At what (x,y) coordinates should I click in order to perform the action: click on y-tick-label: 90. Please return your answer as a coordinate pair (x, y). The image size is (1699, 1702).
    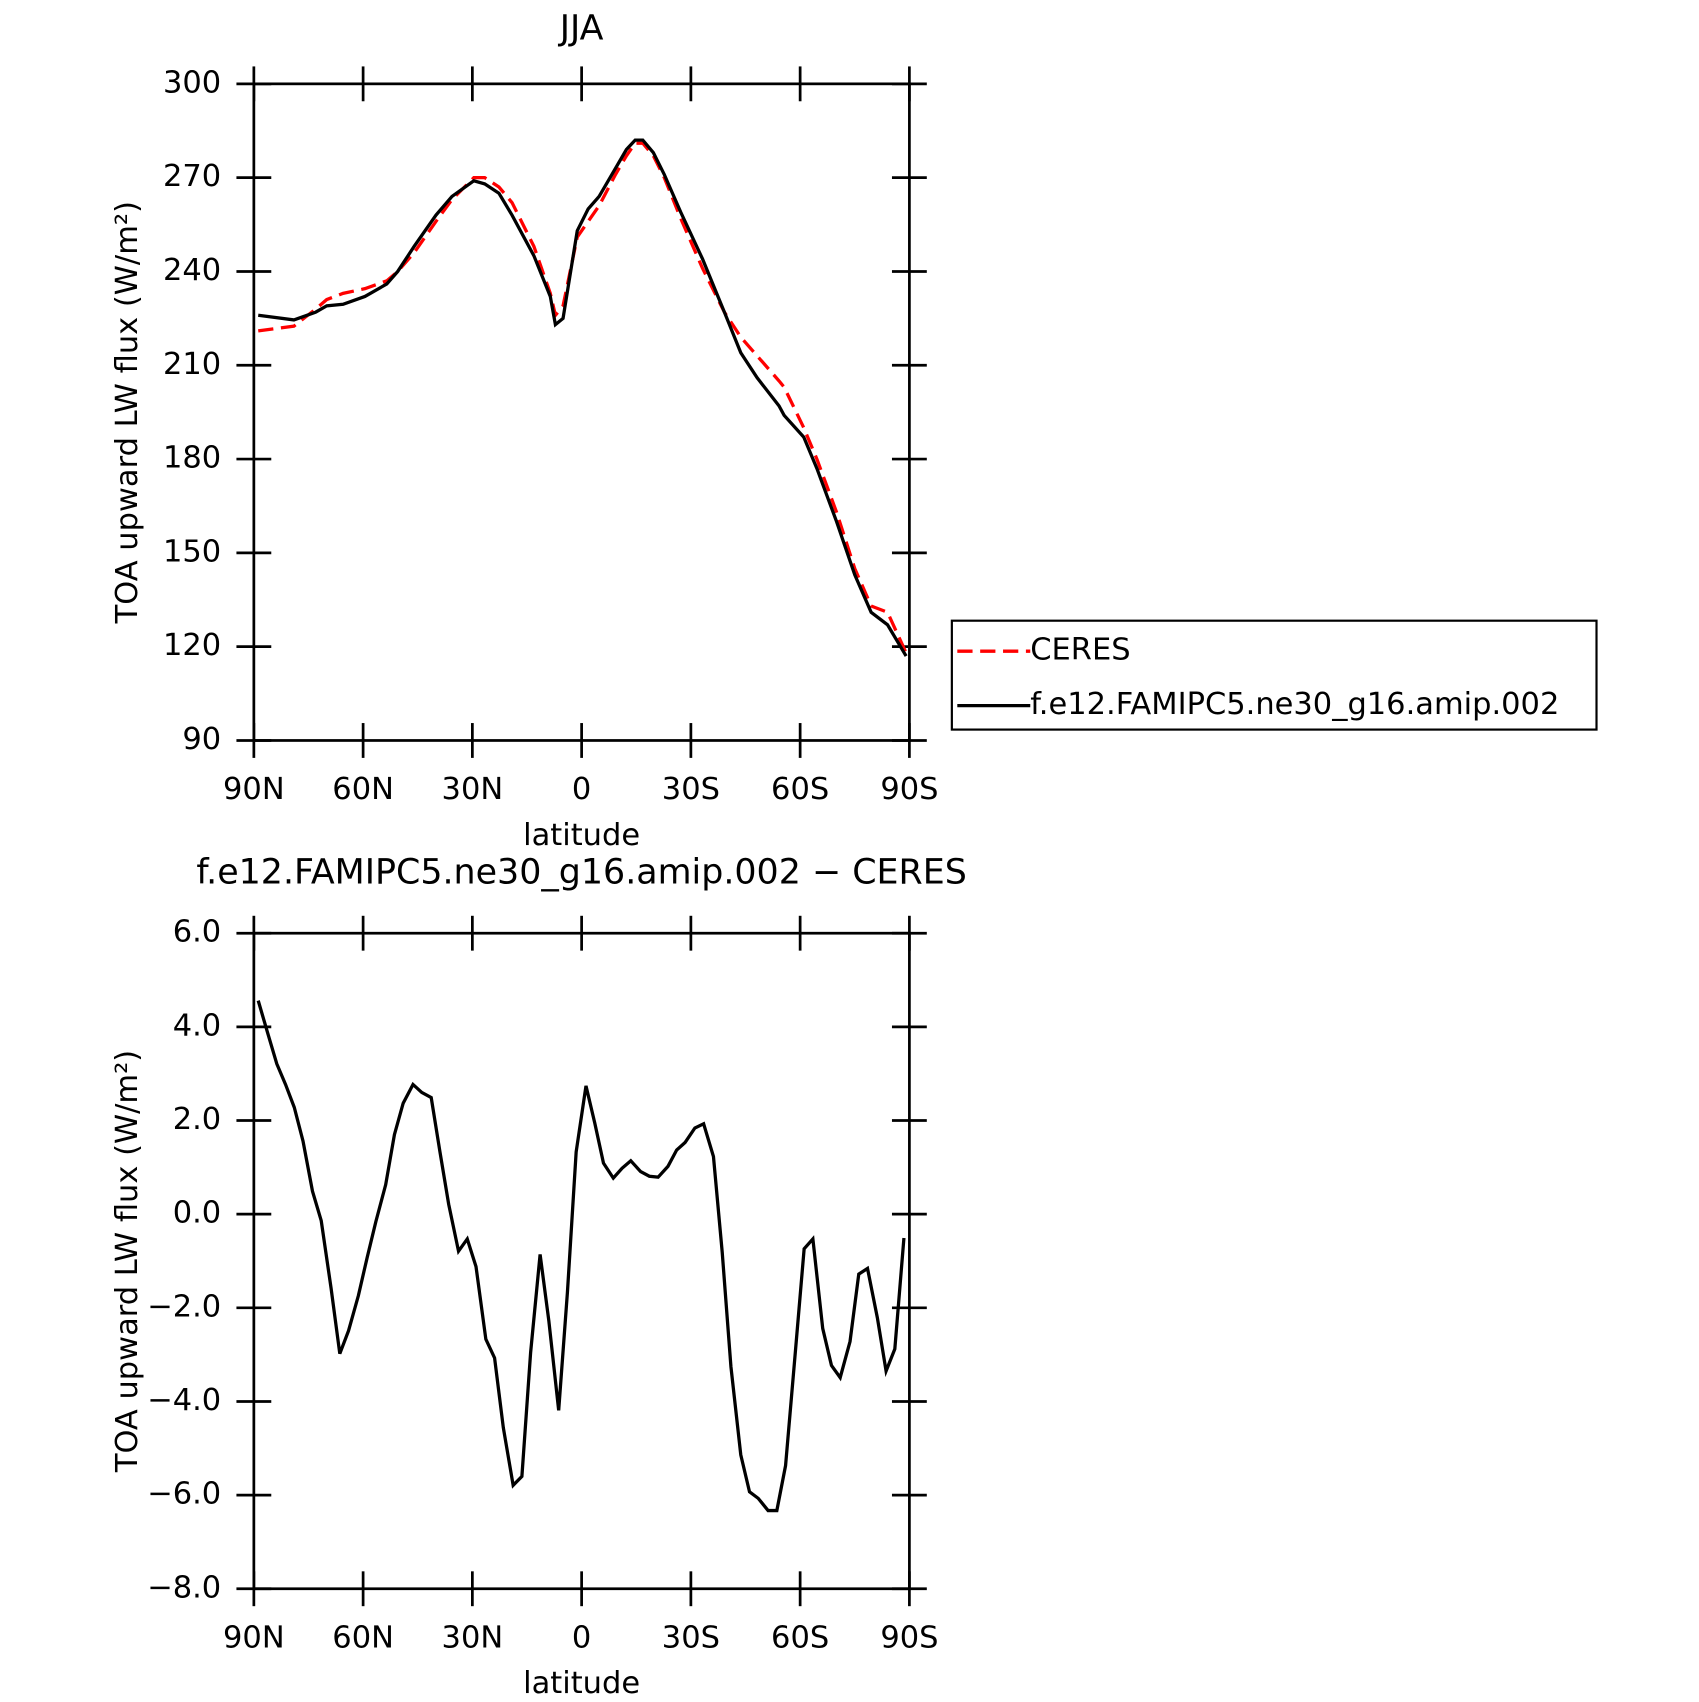
    Looking at the image, I should click on (201, 739).